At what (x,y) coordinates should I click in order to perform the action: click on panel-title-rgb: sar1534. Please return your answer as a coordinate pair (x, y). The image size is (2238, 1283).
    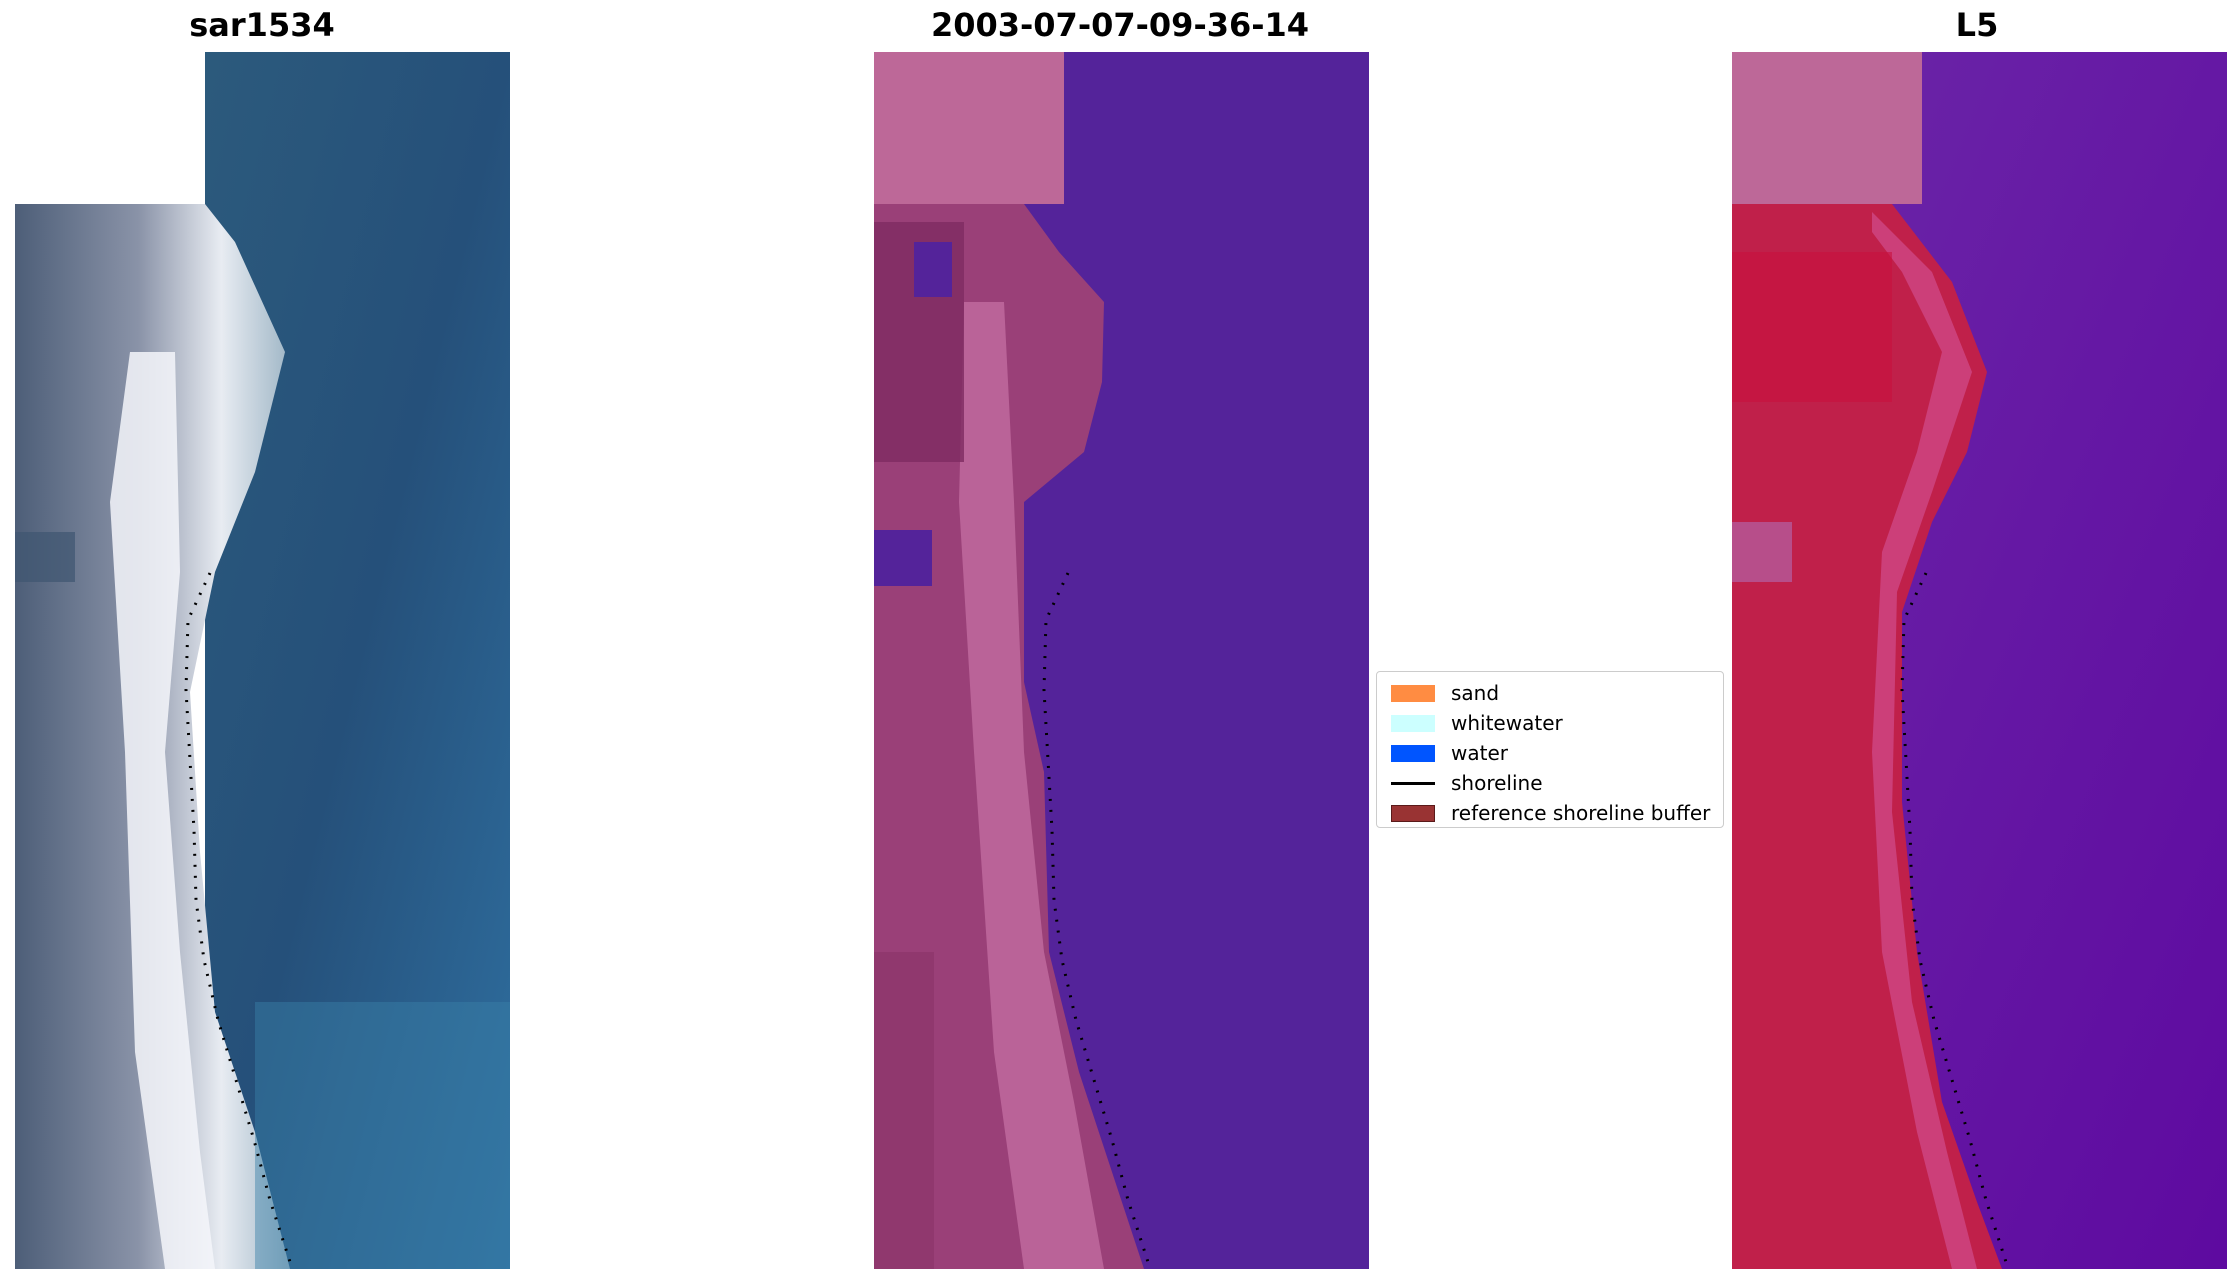
    Looking at the image, I should click on (262, 25).